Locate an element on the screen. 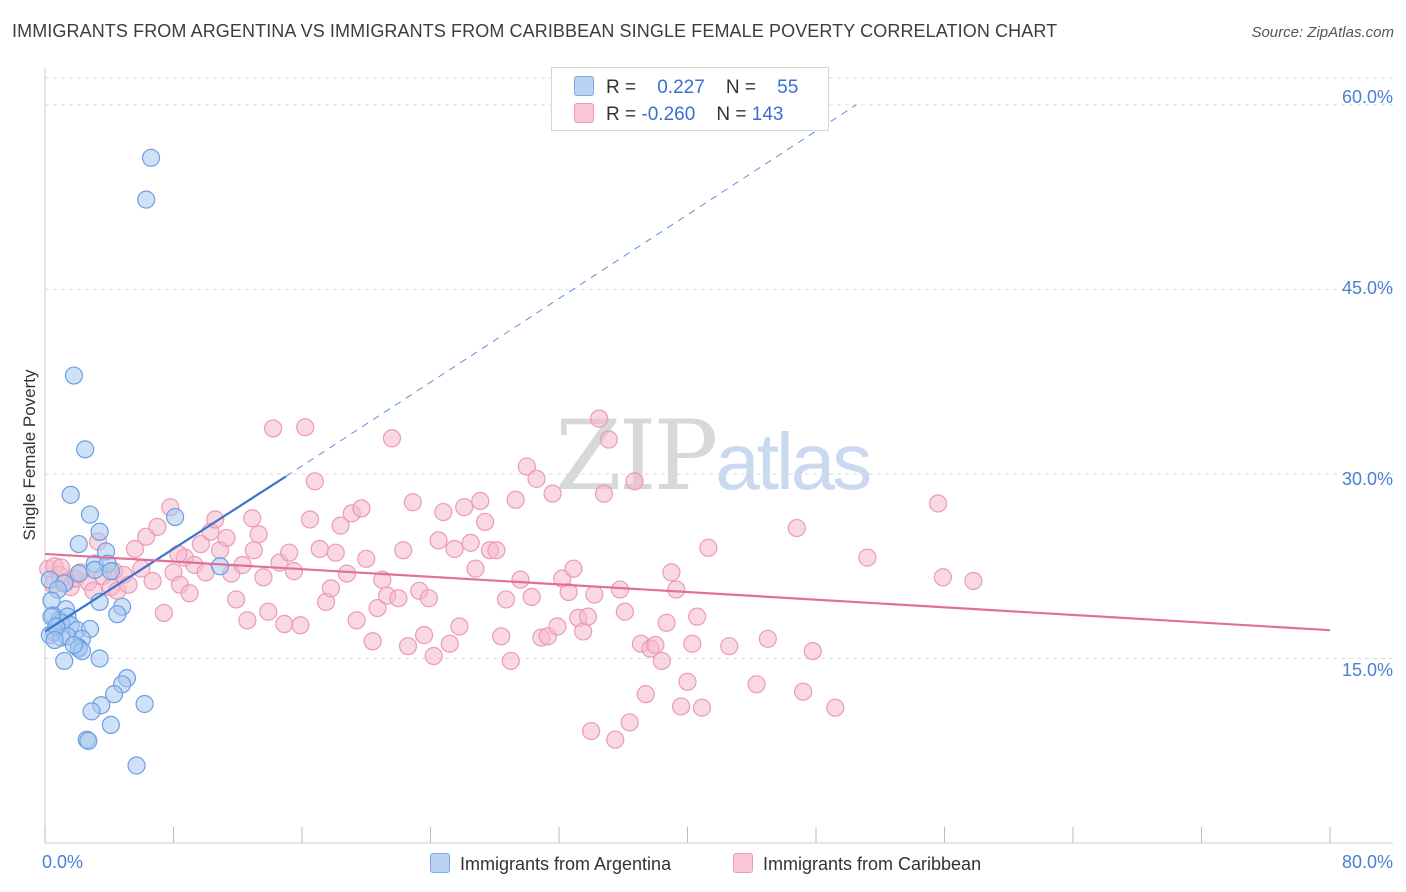  caribbean-trend-line is located at coordinates (687, 592).